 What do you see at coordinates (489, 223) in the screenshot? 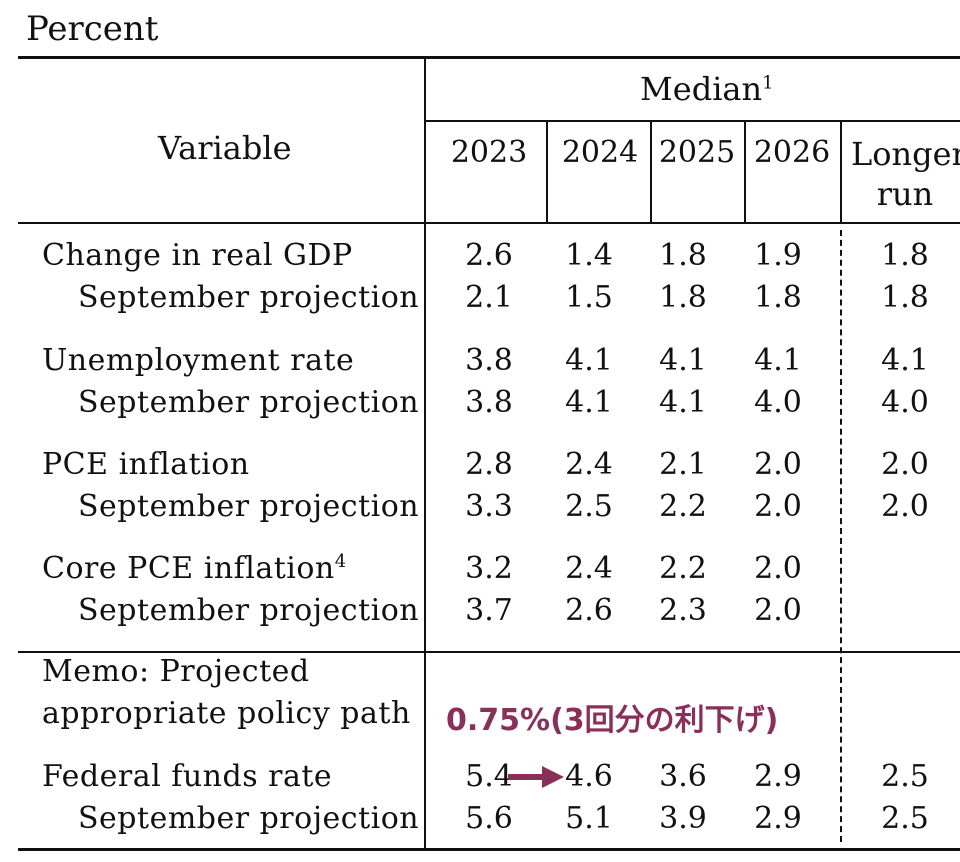
I see `header-rule` at bounding box center [489, 223].